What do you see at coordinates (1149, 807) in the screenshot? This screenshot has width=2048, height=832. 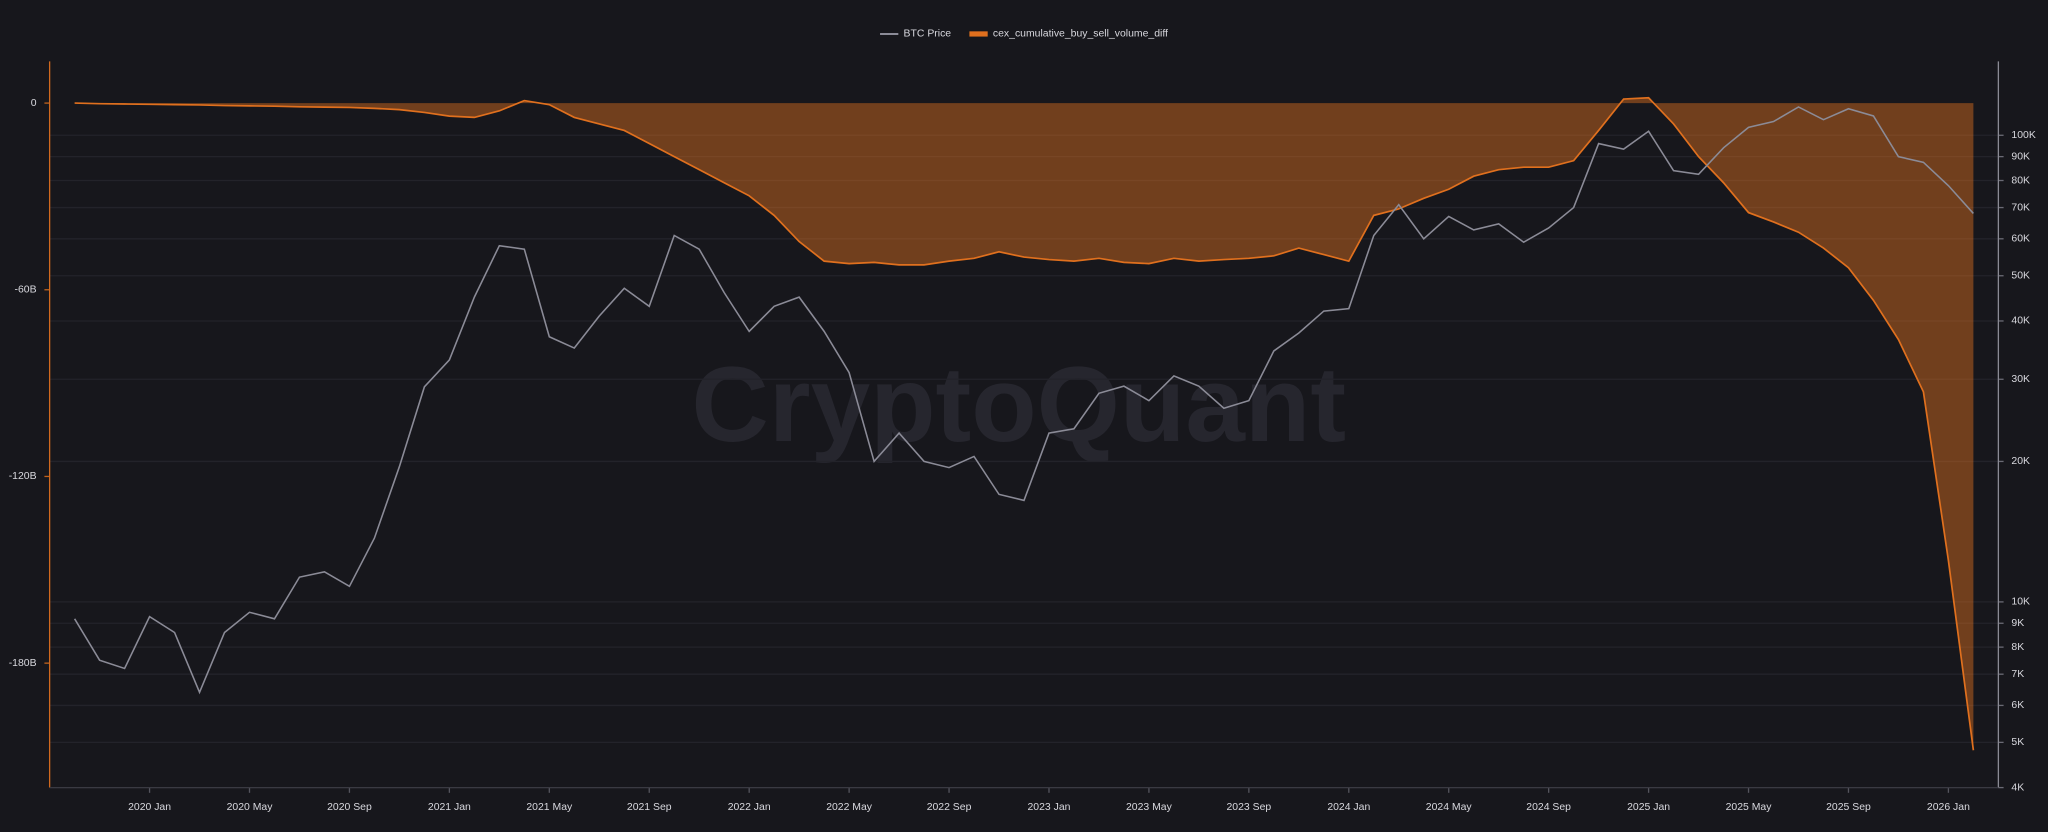 I see `x-tick-label: 2023 May` at bounding box center [1149, 807].